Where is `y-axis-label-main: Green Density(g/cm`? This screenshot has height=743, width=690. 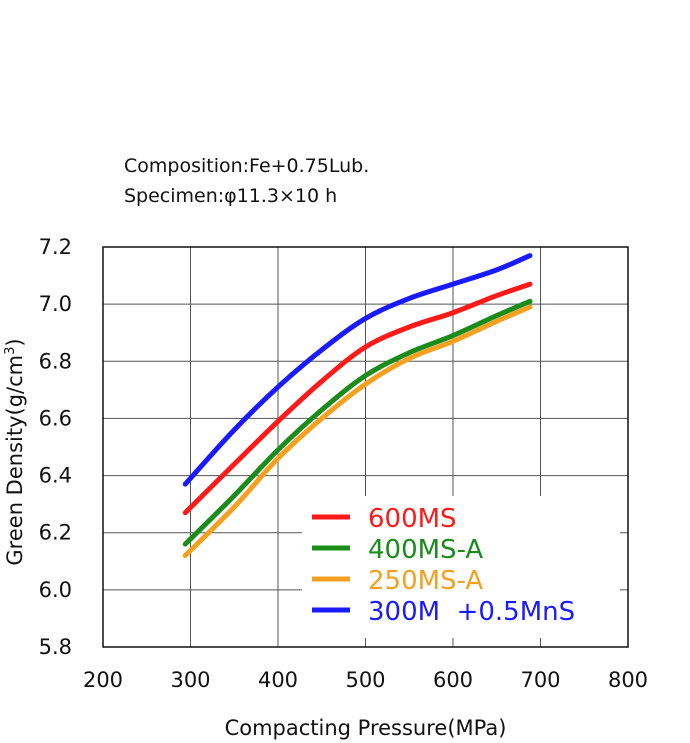
y-axis-label-main: Green Density(g/cm is located at coordinates (15, 460).